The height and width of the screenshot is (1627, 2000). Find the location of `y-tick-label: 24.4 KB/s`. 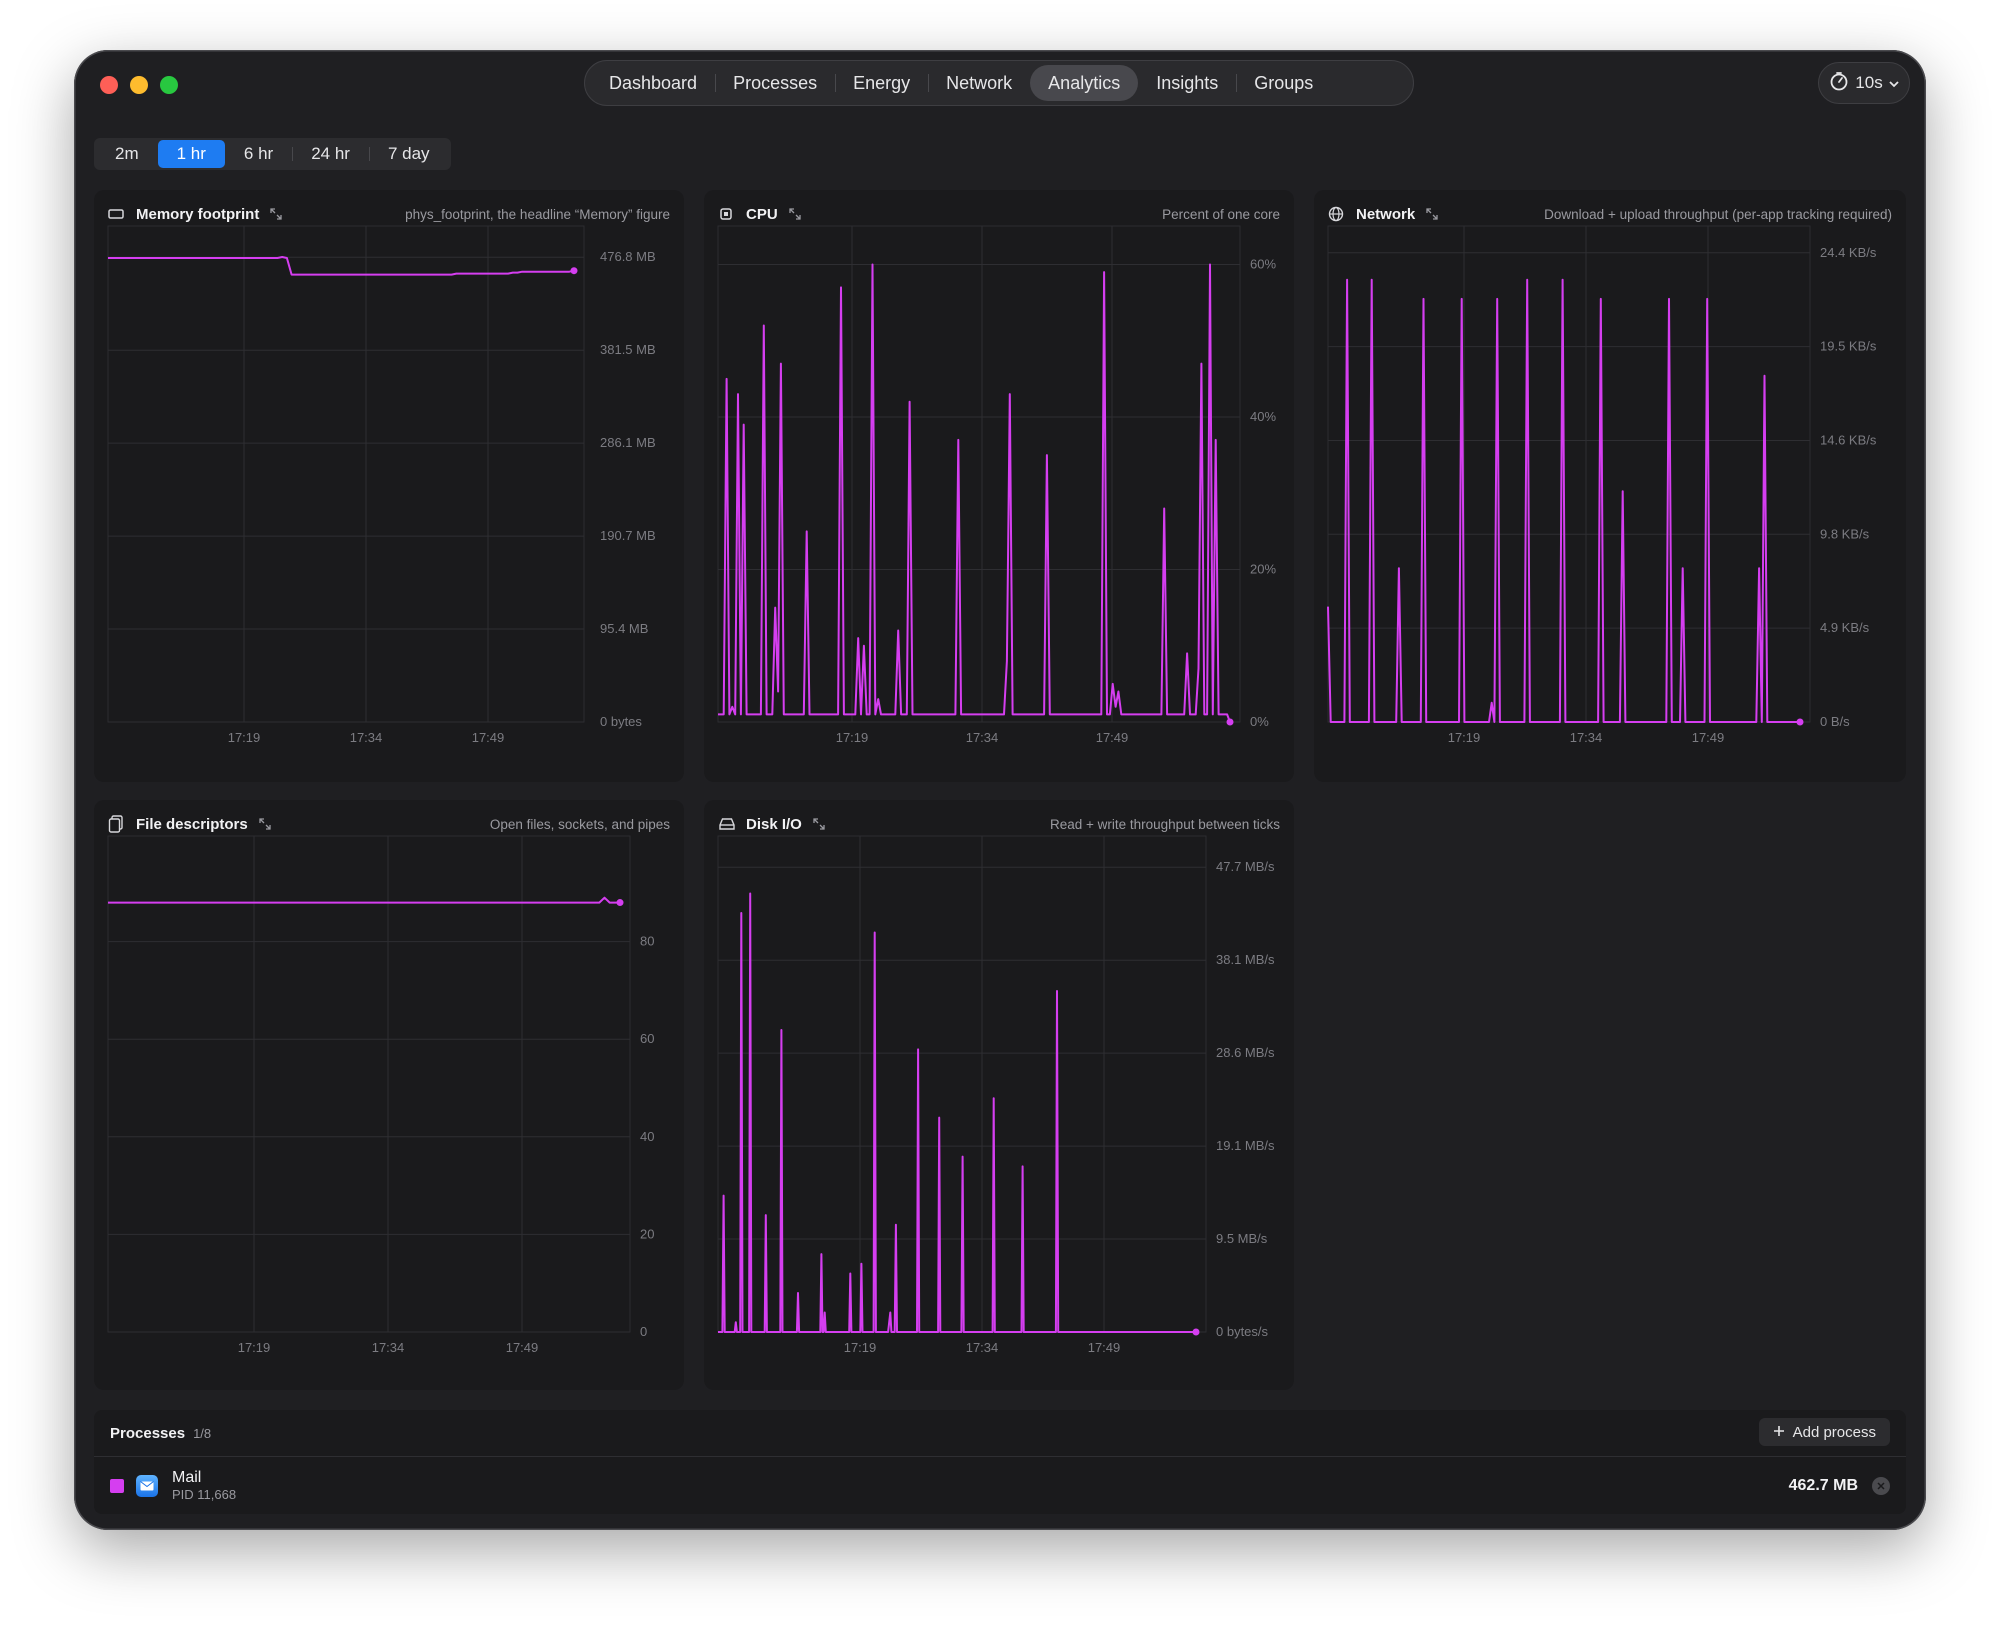

y-tick-label: 24.4 KB/s is located at coordinates (1848, 252).